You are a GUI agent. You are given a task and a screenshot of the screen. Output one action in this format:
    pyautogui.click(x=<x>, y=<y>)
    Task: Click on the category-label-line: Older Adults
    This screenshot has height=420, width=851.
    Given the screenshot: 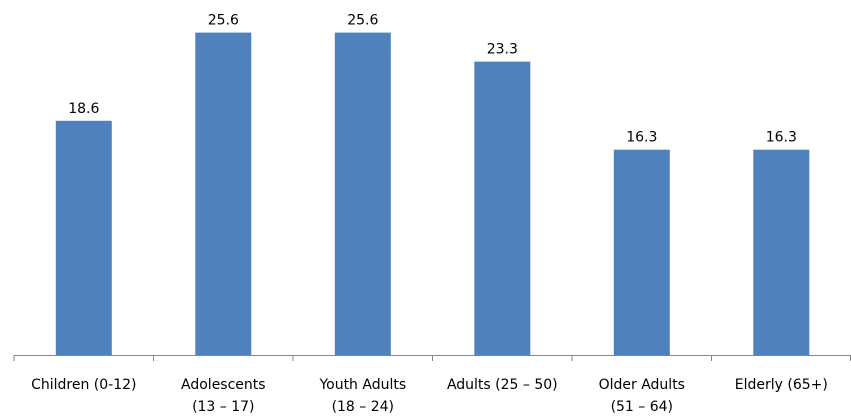 What is the action you would take?
    pyautogui.click(x=642, y=385)
    